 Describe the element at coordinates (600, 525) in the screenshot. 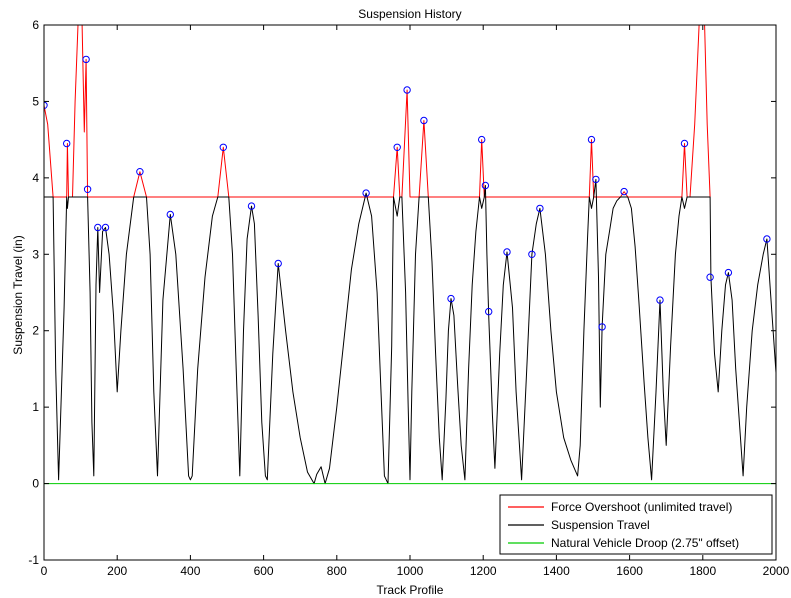

I see `legend-label-1: Suspension Travel` at that location.